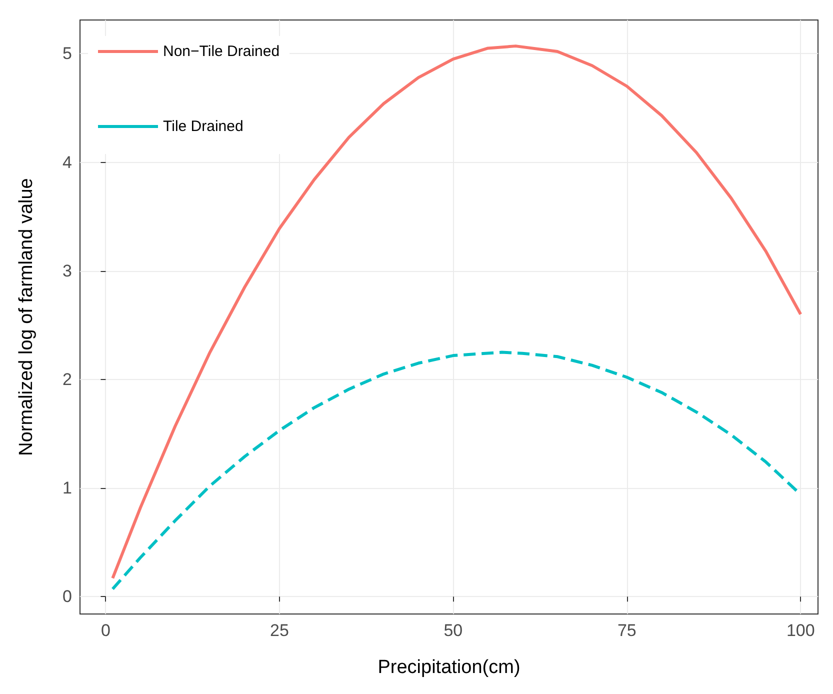 The width and height of the screenshot is (833, 694). I want to click on y-tick-label: 0, so click(67, 596).